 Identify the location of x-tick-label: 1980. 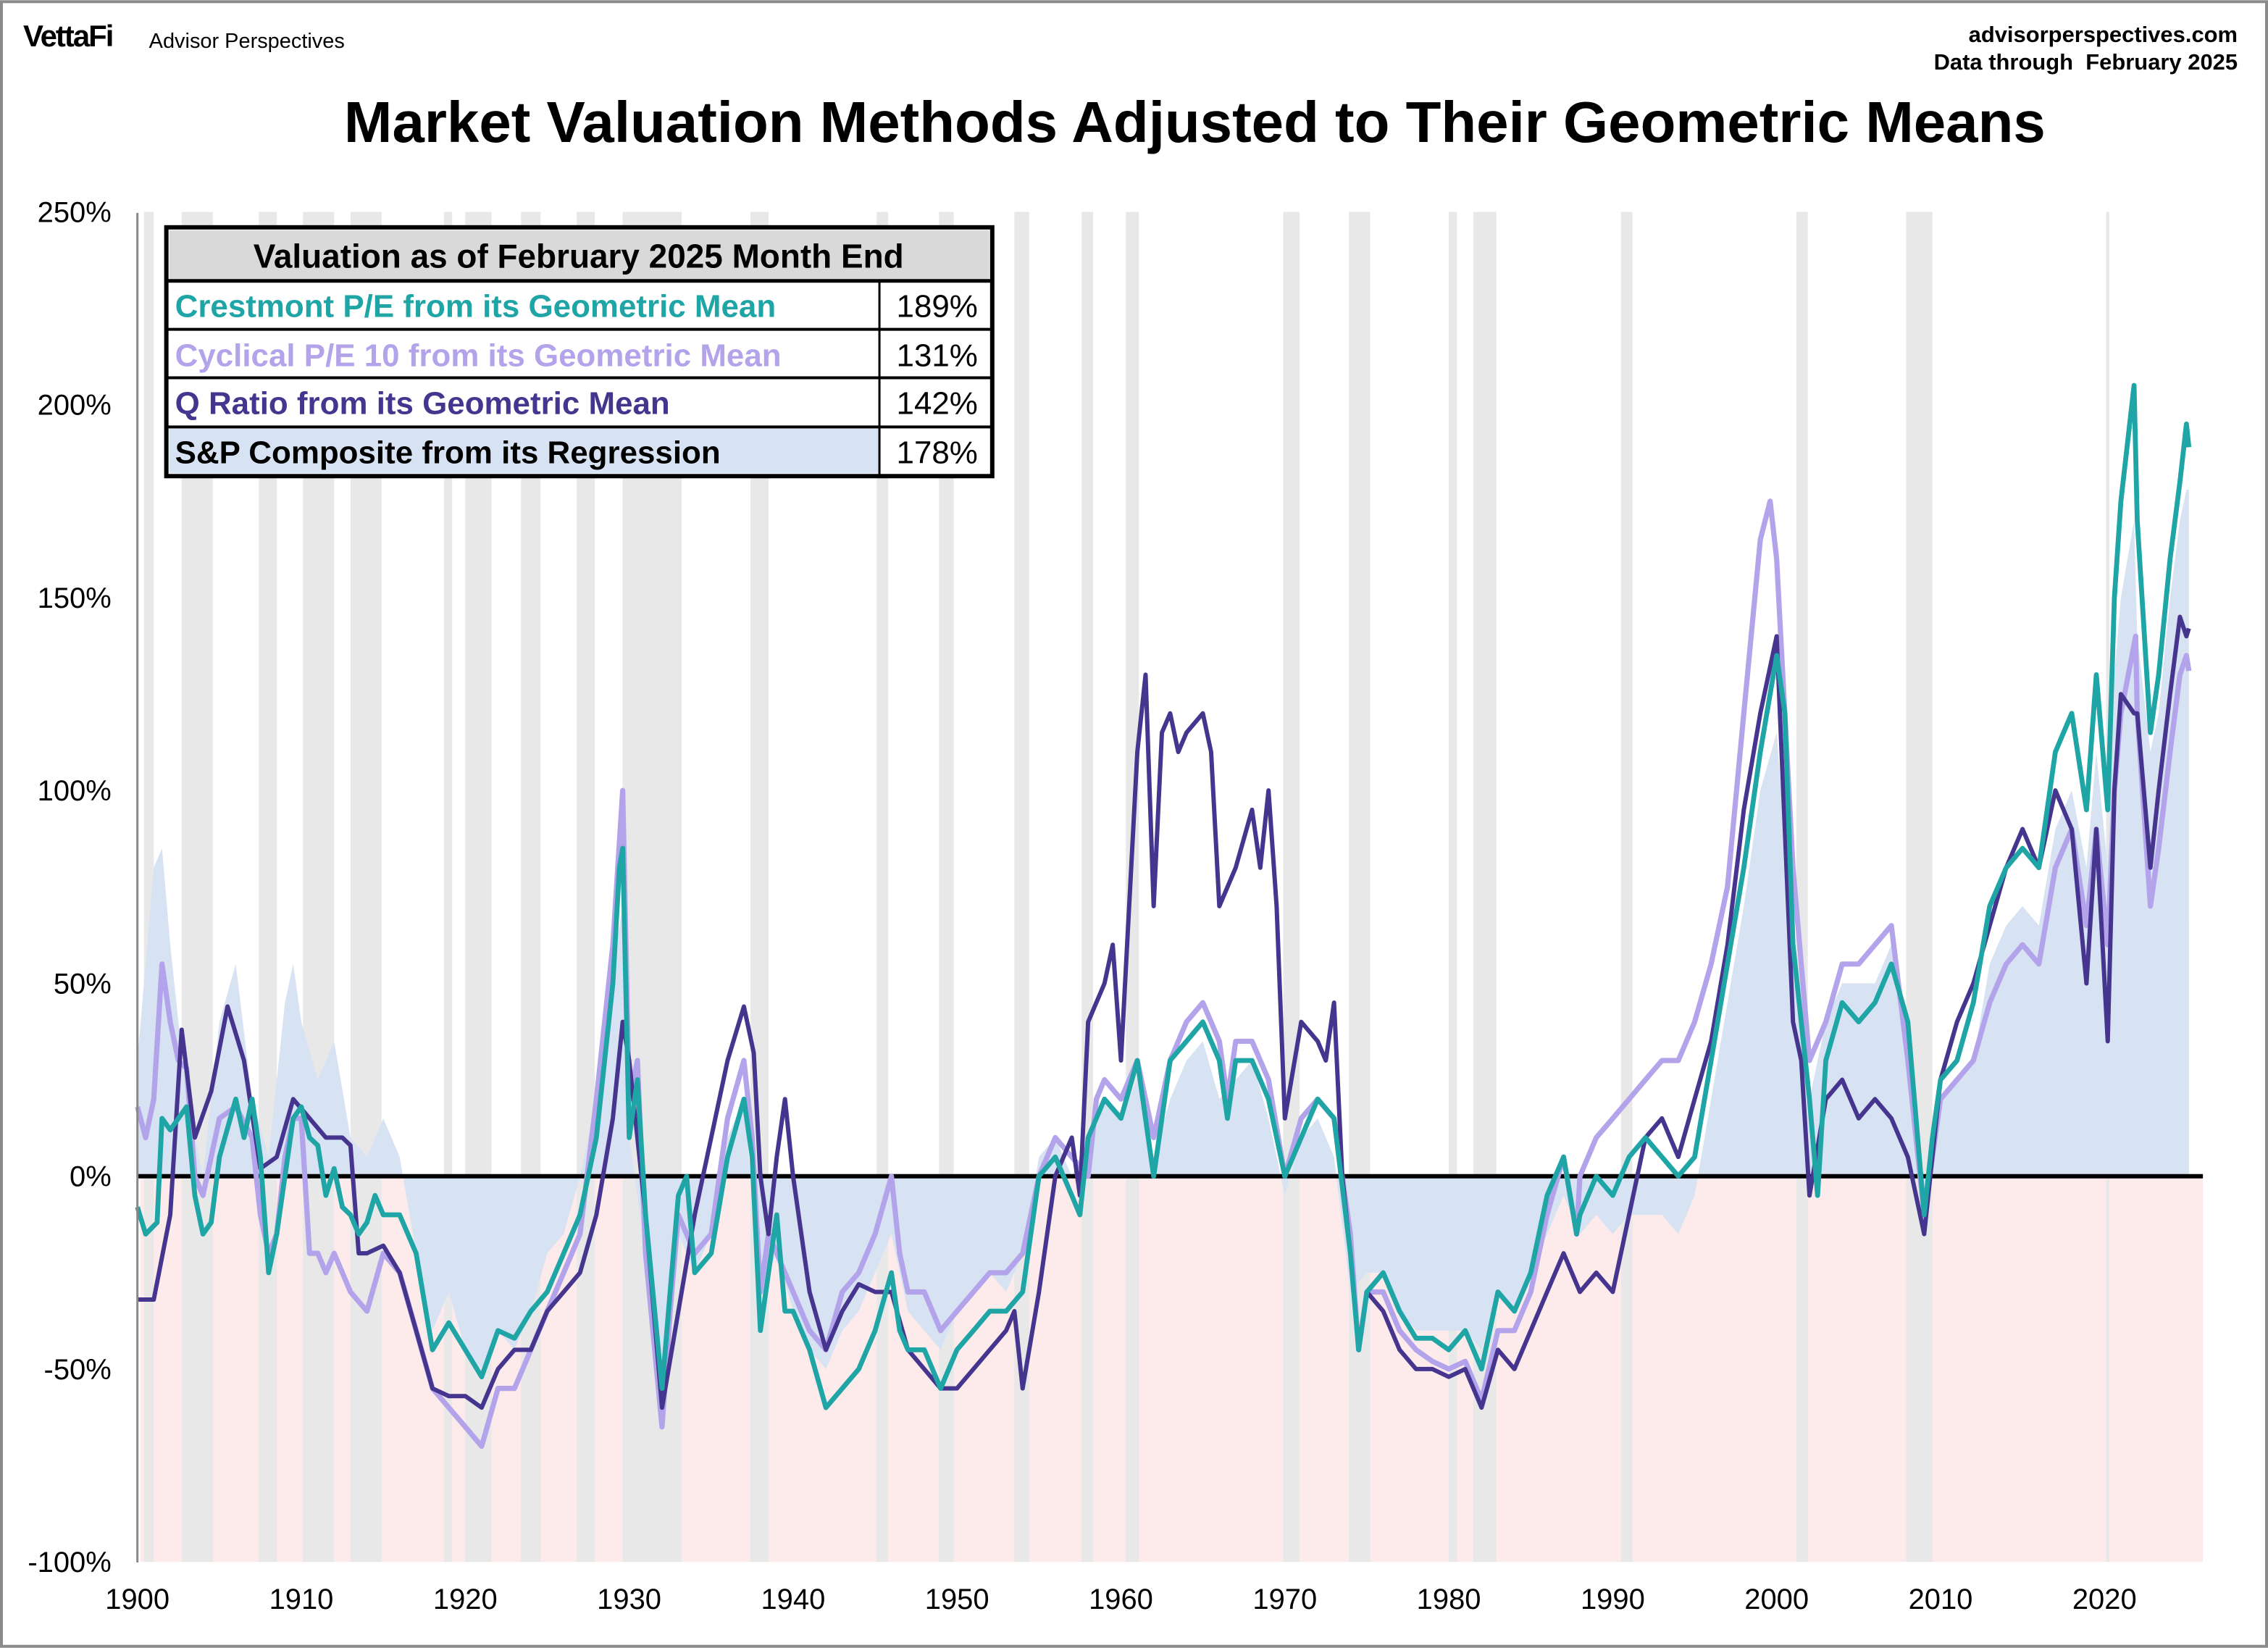
(1449, 1599).